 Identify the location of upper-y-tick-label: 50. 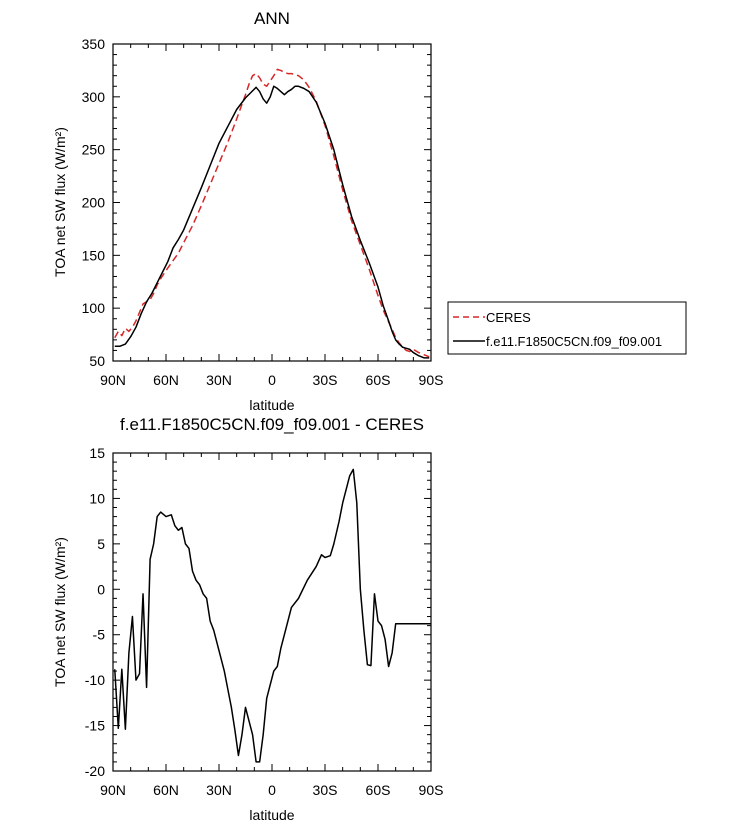
(97, 361).